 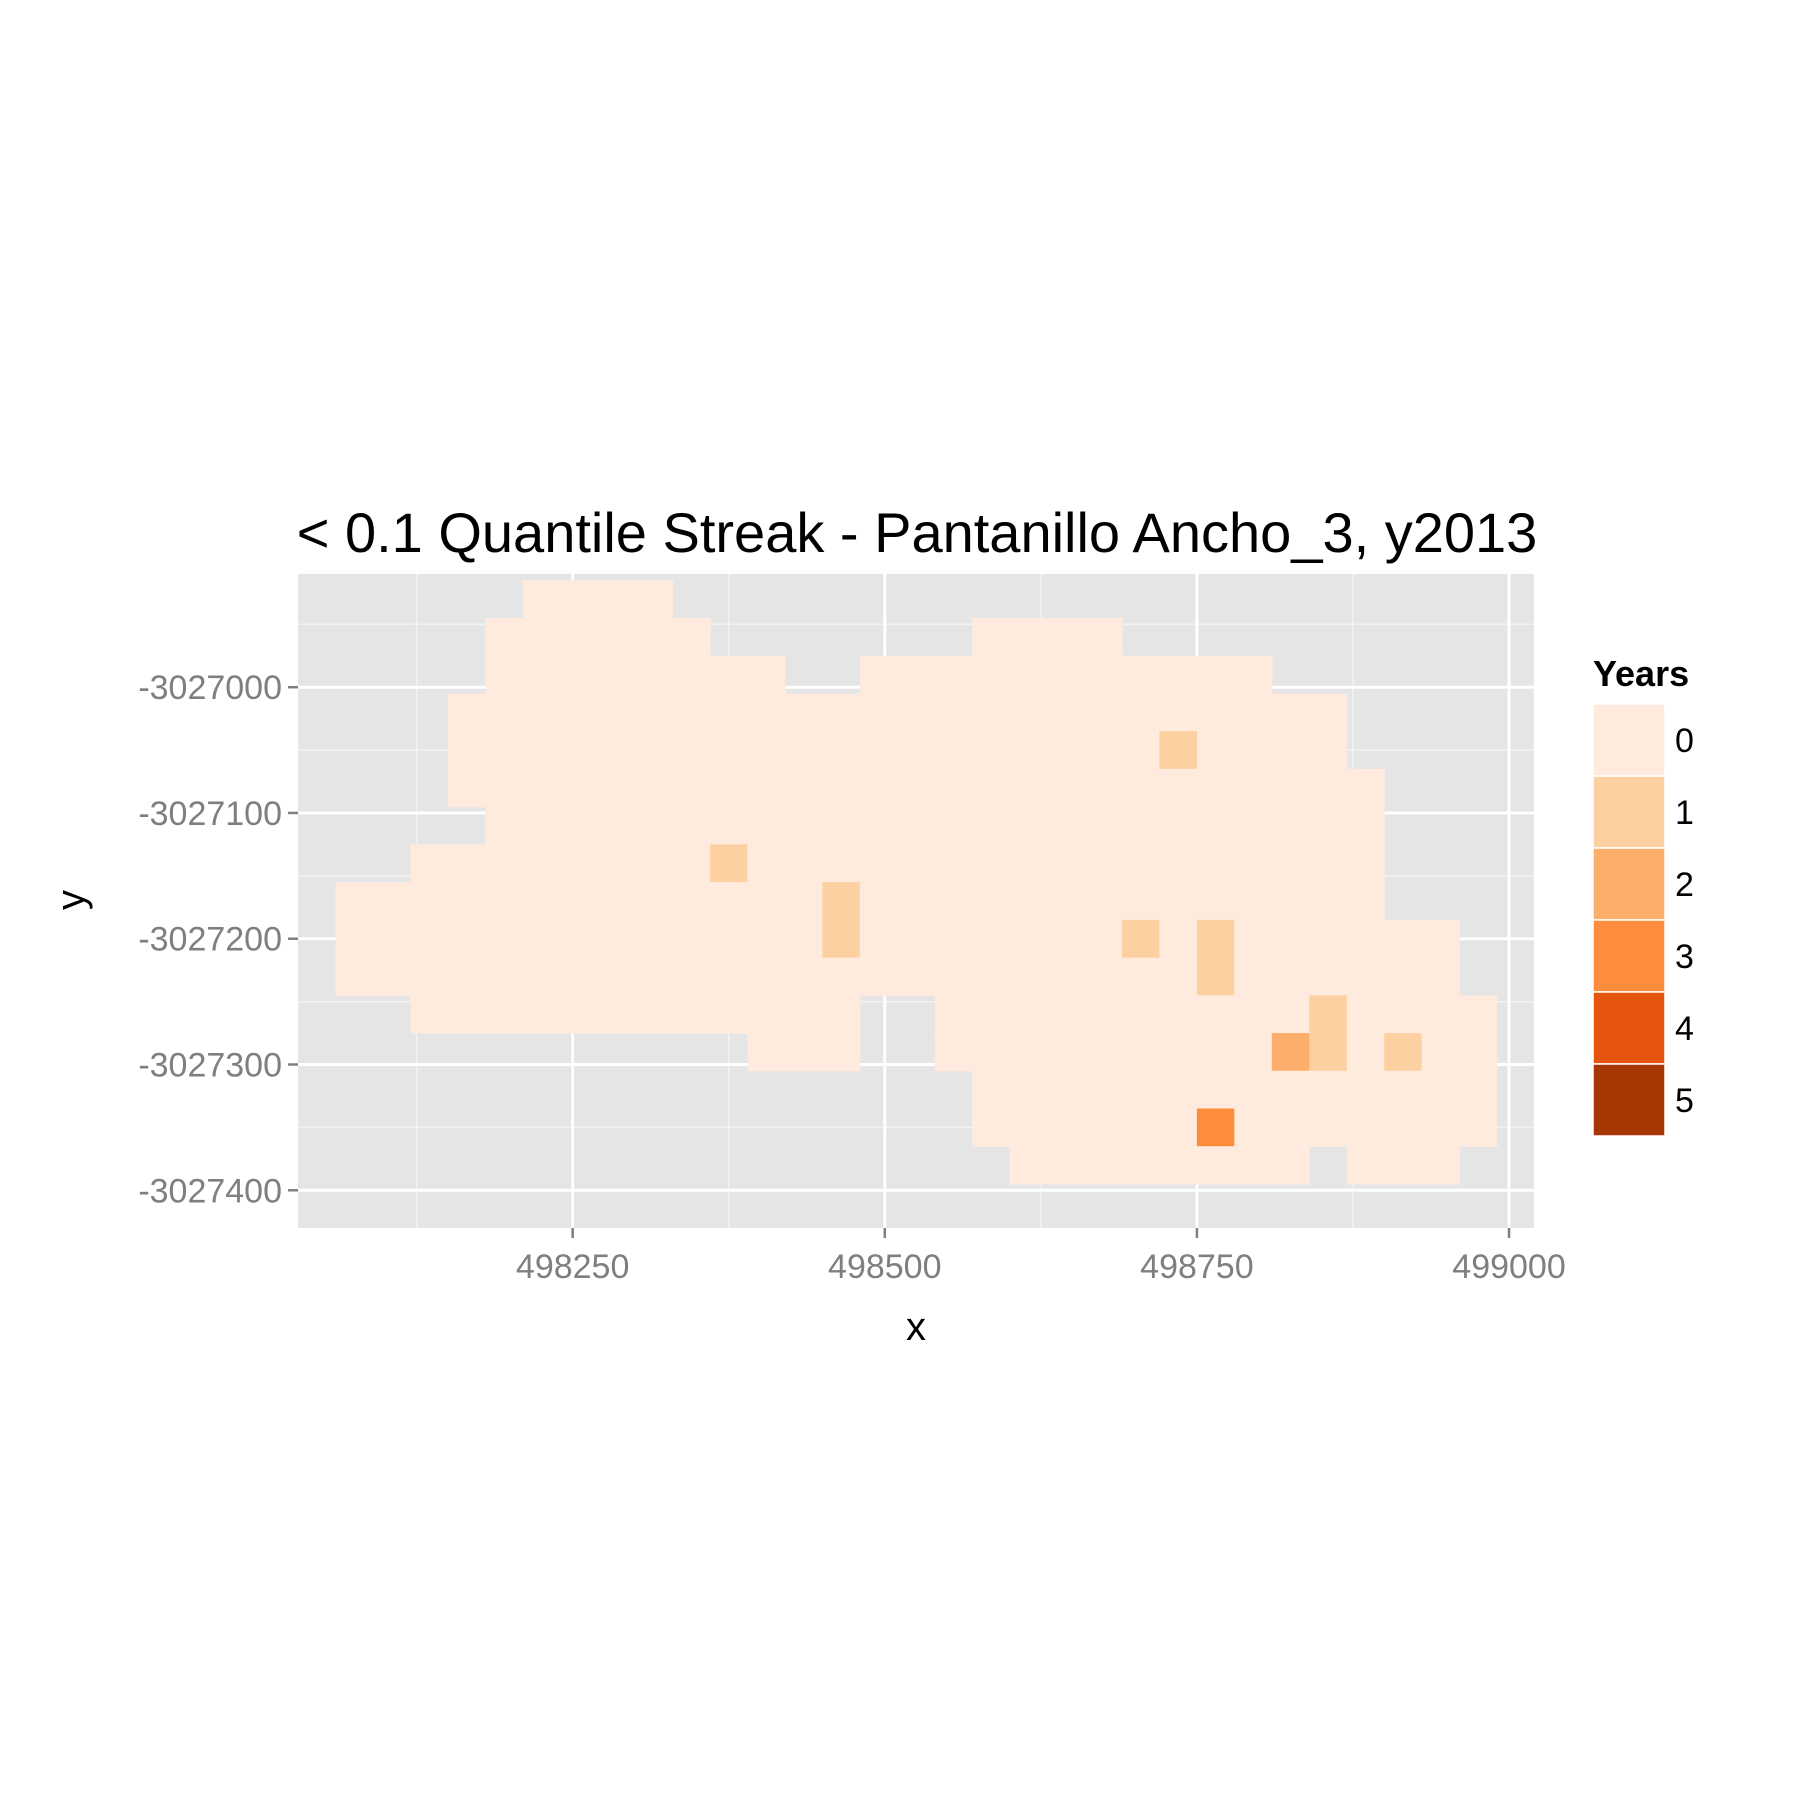 I want to click on legend: Years 0 1 2 3 4 5, so click(x=1643, y=895).